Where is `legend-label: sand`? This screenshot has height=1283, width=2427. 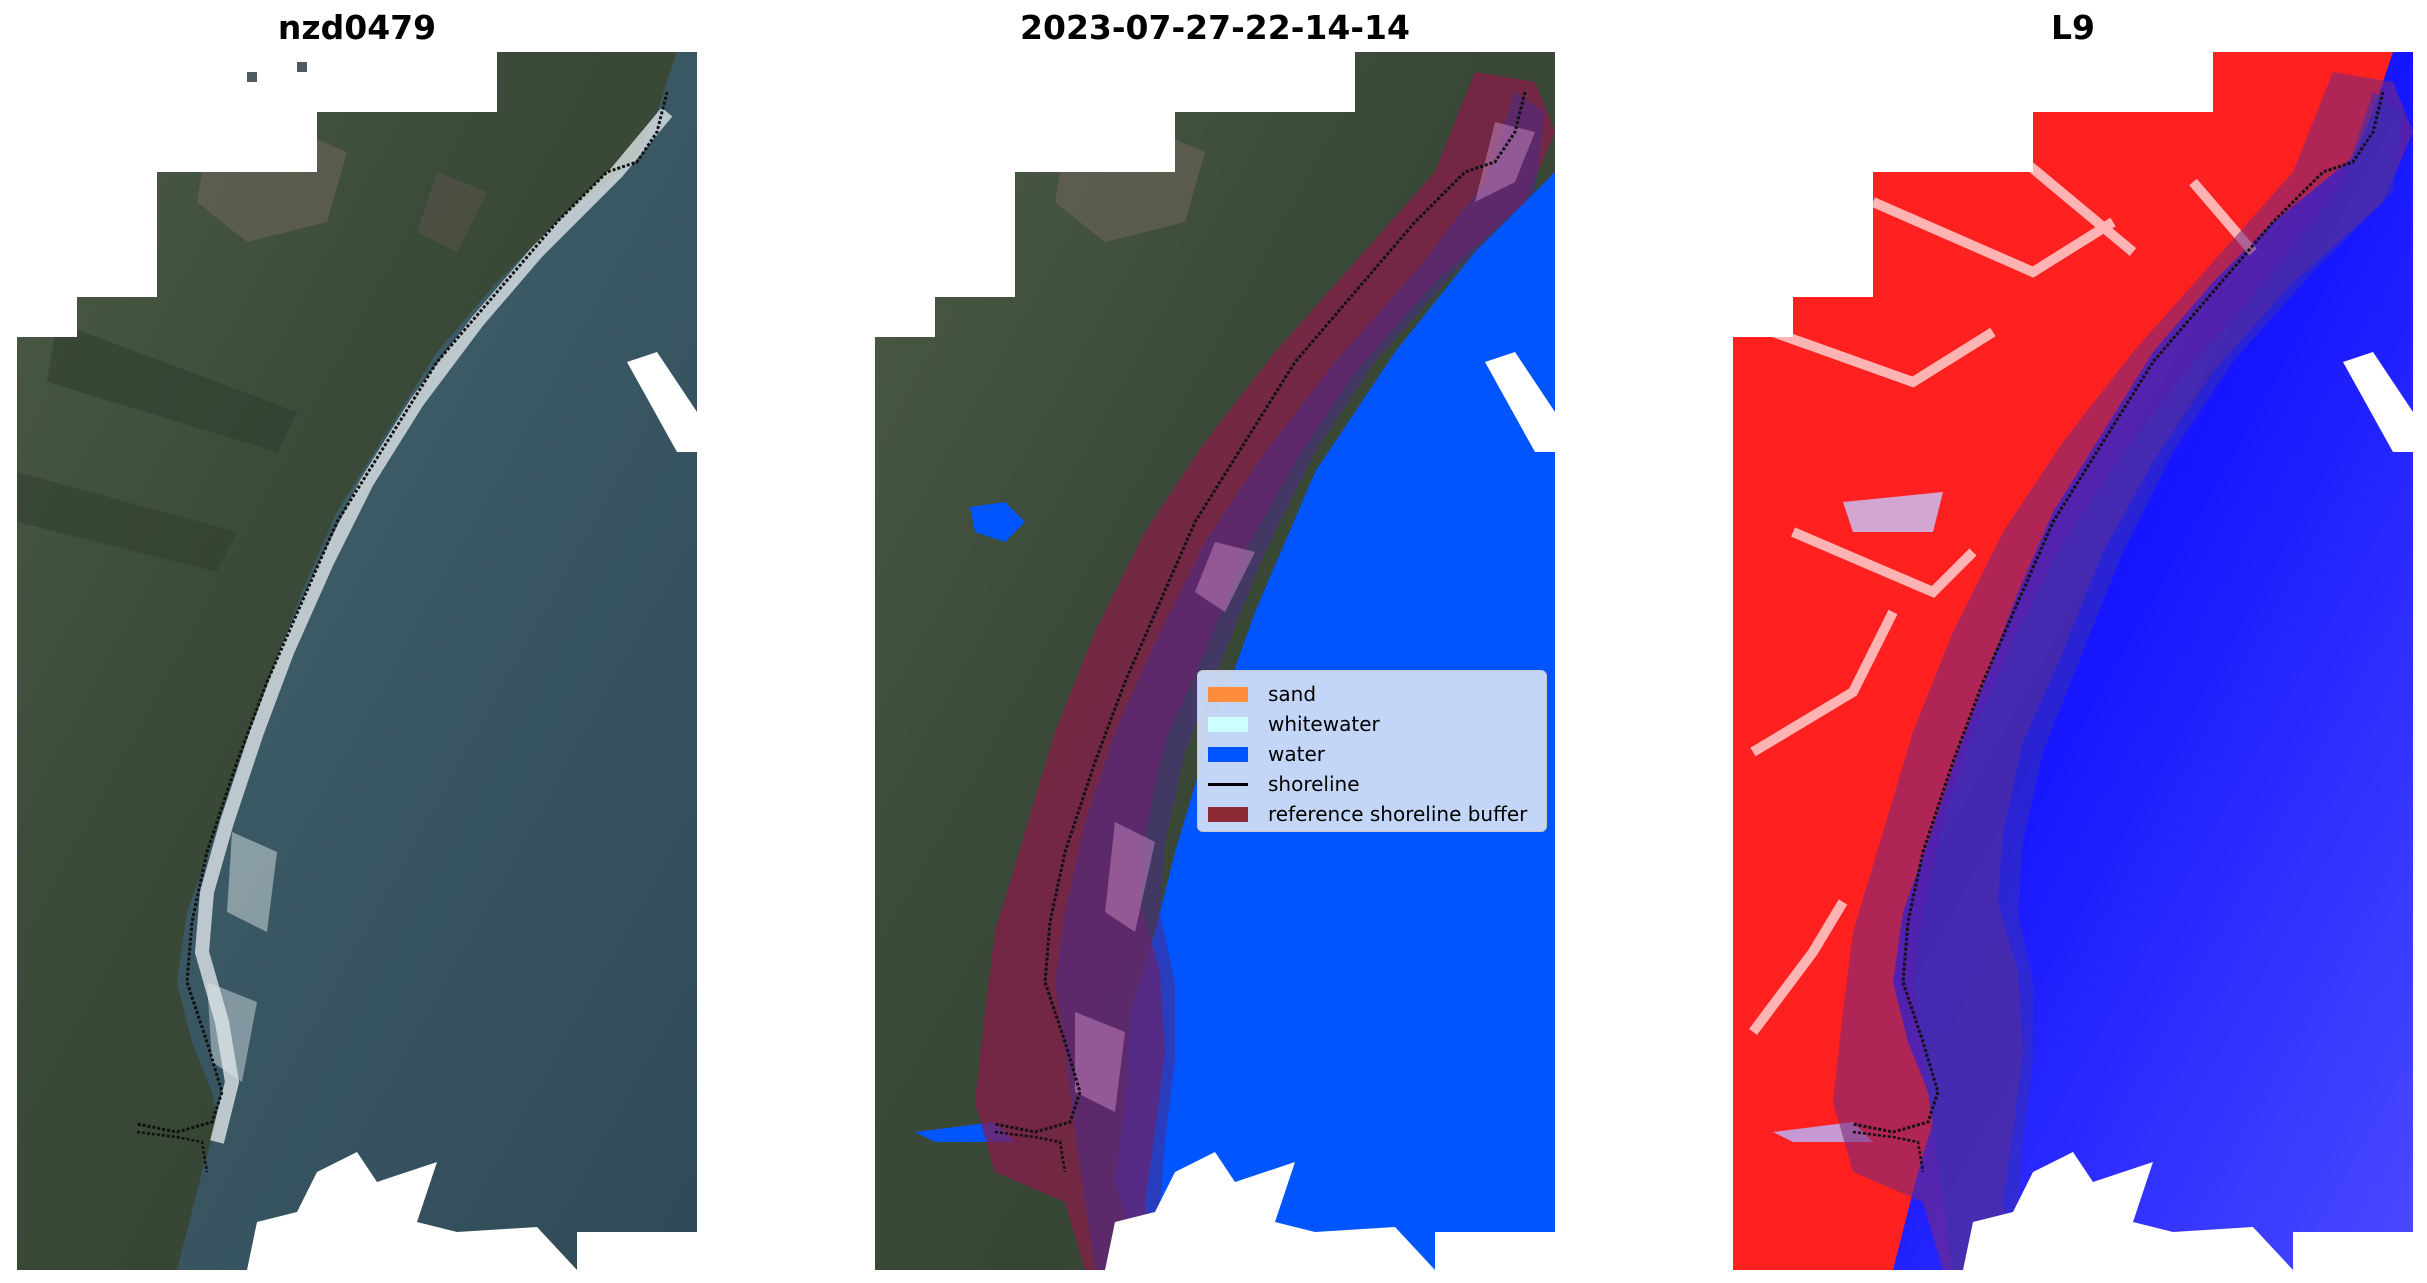
legend-label: sand is located at coordinates (1292, 694).